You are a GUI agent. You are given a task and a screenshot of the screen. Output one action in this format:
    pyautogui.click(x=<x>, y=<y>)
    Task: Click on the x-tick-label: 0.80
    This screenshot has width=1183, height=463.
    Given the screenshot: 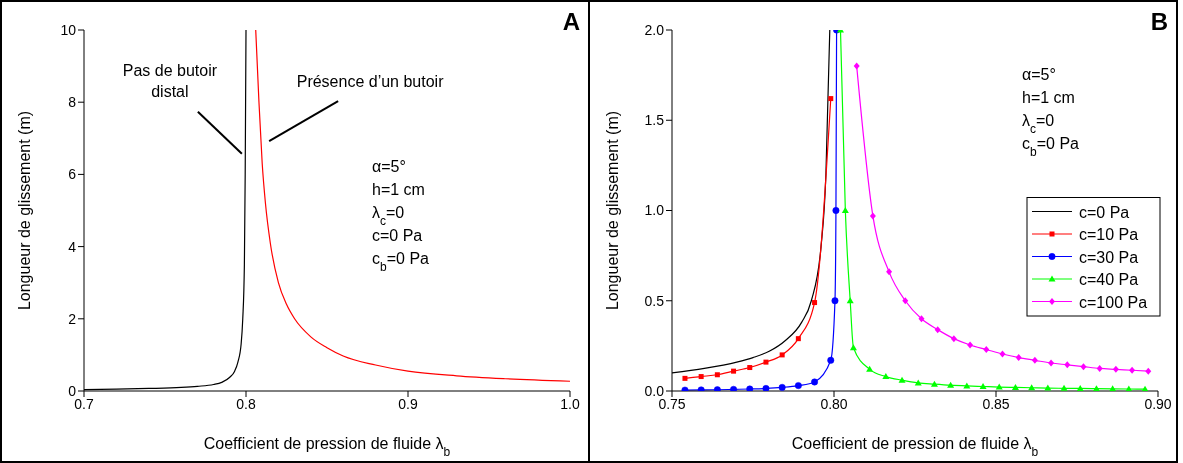 What is the action you would take?
    pyautogui.click(x=834, y=403)
    